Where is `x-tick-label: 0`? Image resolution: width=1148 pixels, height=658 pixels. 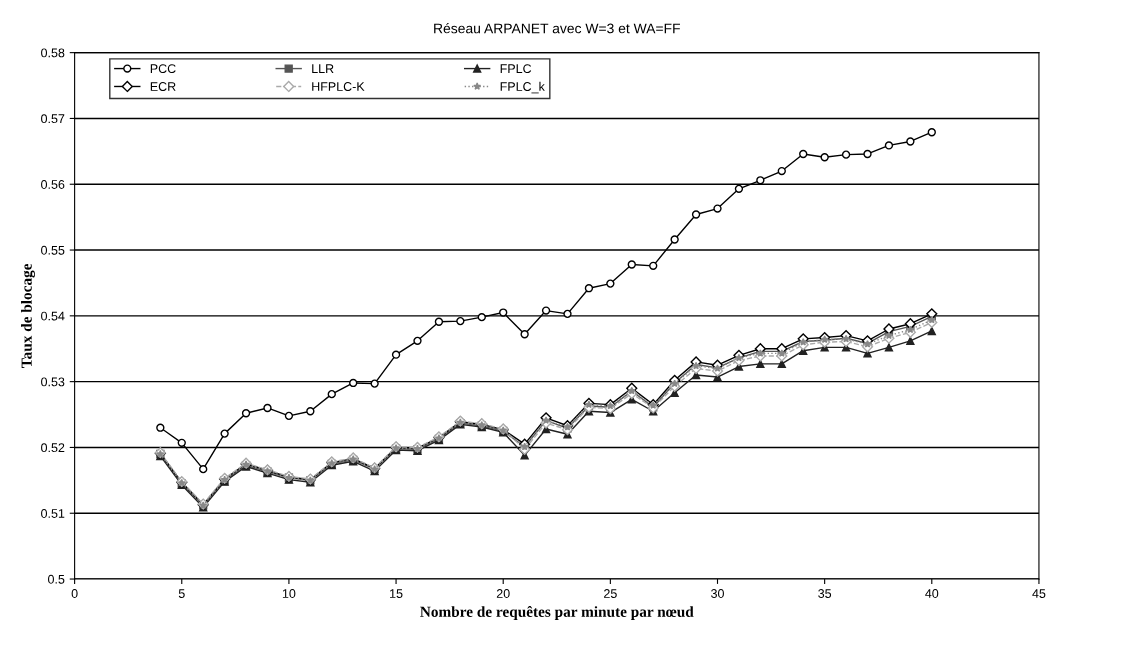
x-tick-label: 0 is located at coordinates (74, 593).